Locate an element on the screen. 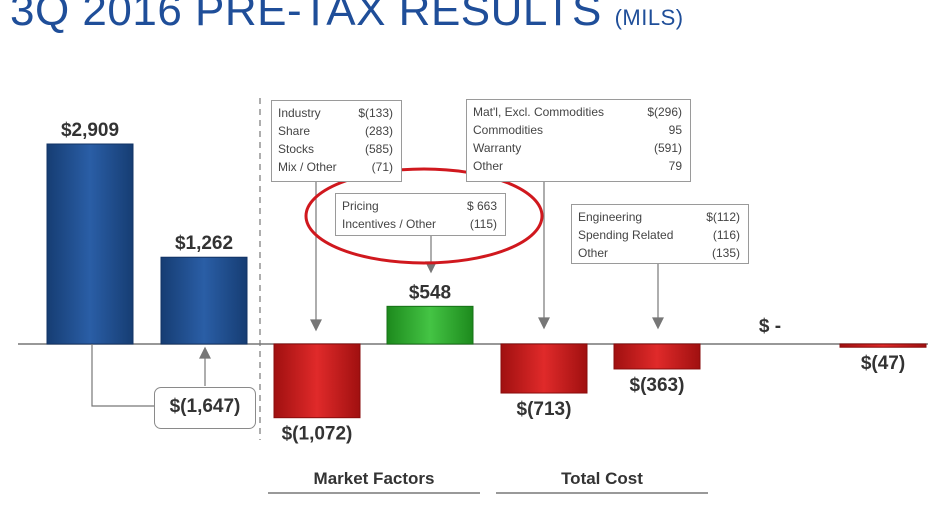 This screenshot has height=506, width=931. volume-row-value: $(133) is located at coordinates (375, 113).